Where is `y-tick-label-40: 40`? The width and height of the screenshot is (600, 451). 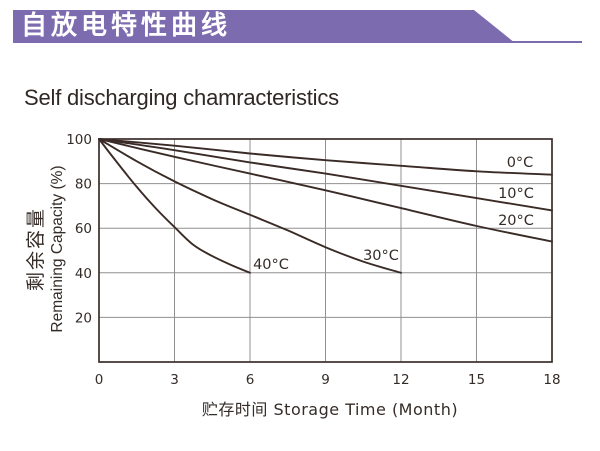
y-tick-label-40: 40 is located at coordinates (83, 274).